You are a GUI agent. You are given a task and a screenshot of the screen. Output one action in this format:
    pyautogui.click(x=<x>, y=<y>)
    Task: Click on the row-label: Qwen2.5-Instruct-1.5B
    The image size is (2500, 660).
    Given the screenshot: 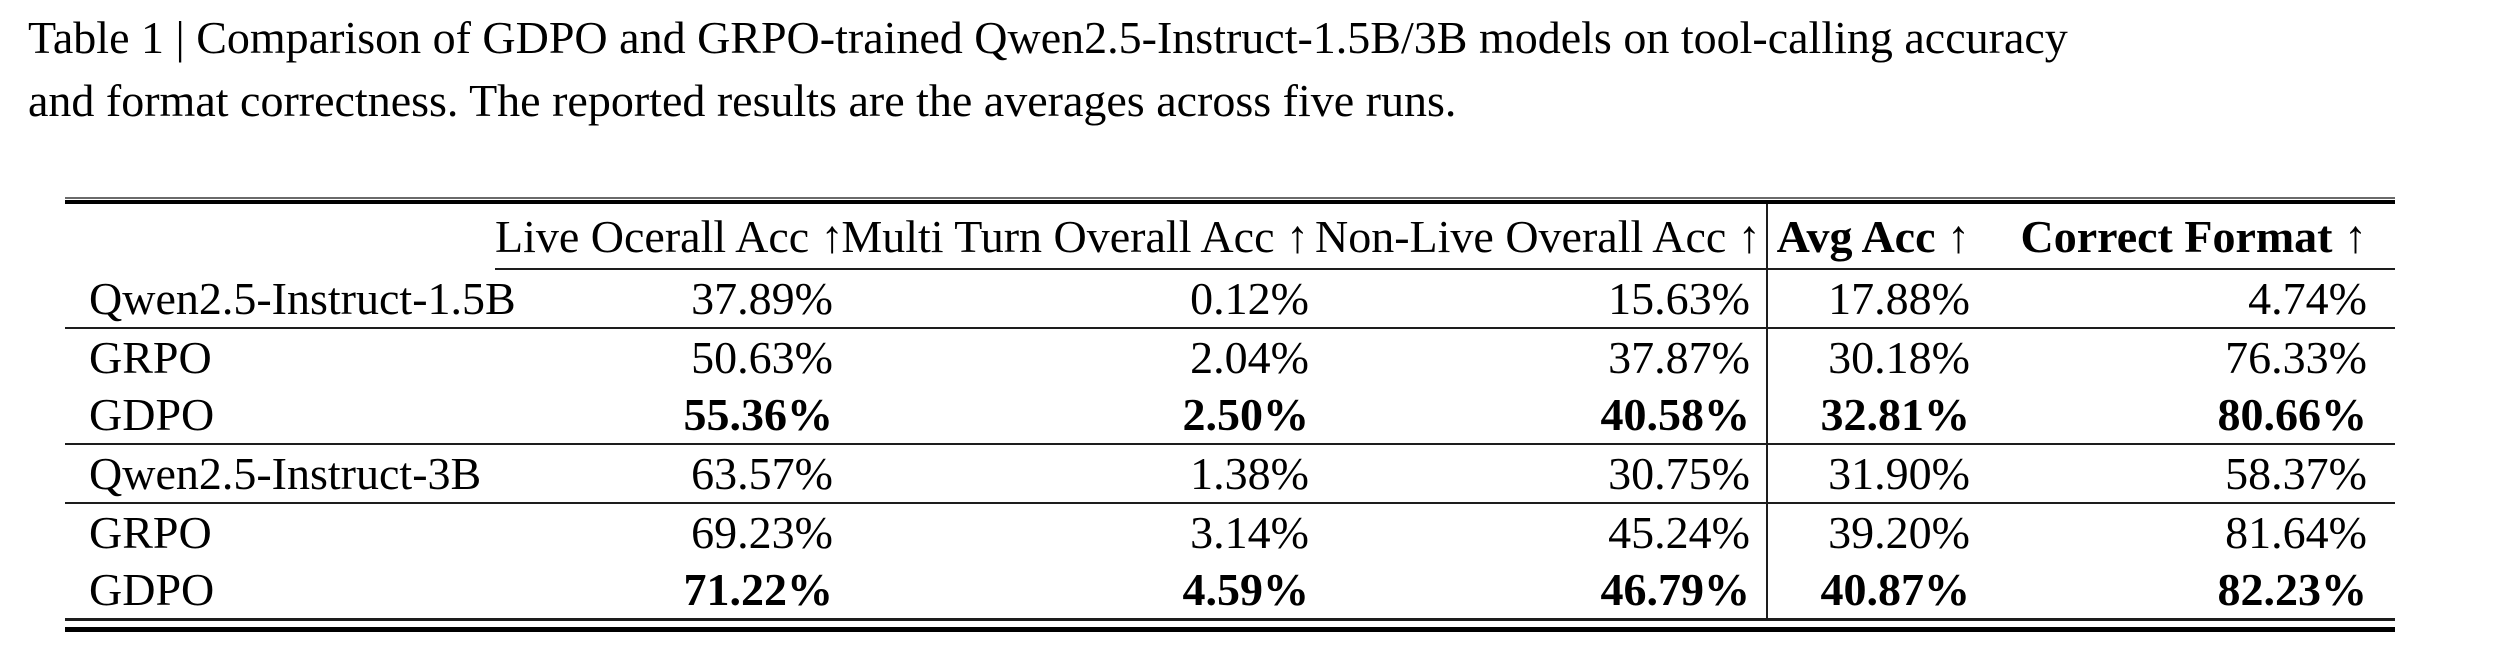 What is the action you would take?
    pyautogui.click(x=290, y=299)
    